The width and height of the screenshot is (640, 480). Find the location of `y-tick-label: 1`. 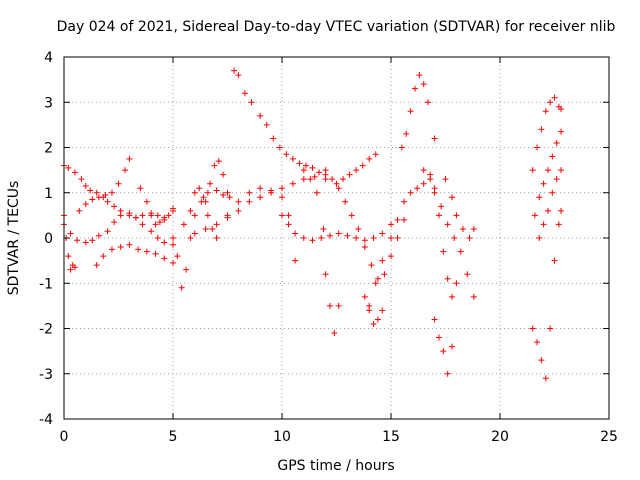

y-tick-label: 1 is located at coordinates (48, 194).